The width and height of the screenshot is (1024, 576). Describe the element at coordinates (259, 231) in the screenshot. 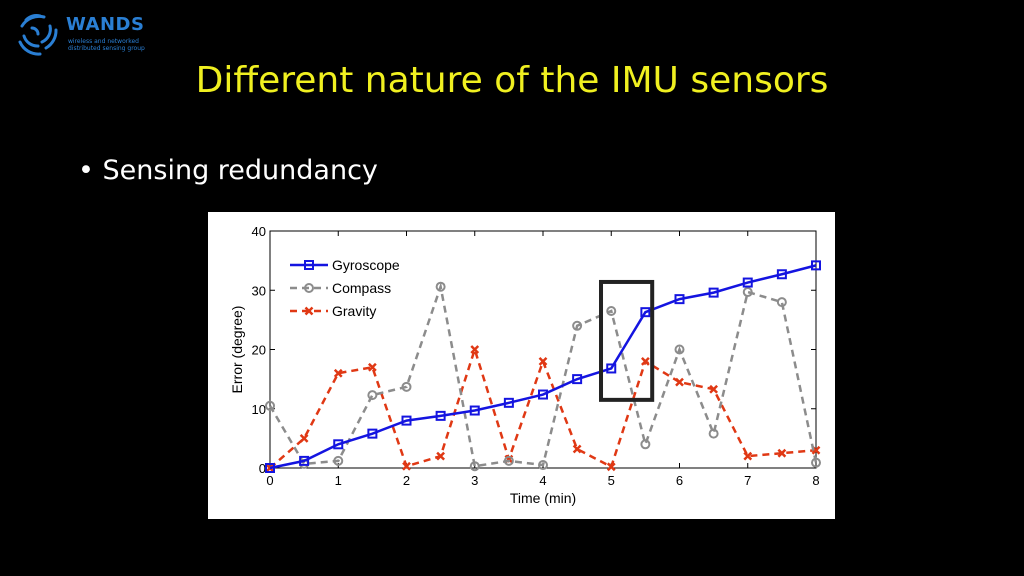

I see `y-tick-label: 40` at that location.